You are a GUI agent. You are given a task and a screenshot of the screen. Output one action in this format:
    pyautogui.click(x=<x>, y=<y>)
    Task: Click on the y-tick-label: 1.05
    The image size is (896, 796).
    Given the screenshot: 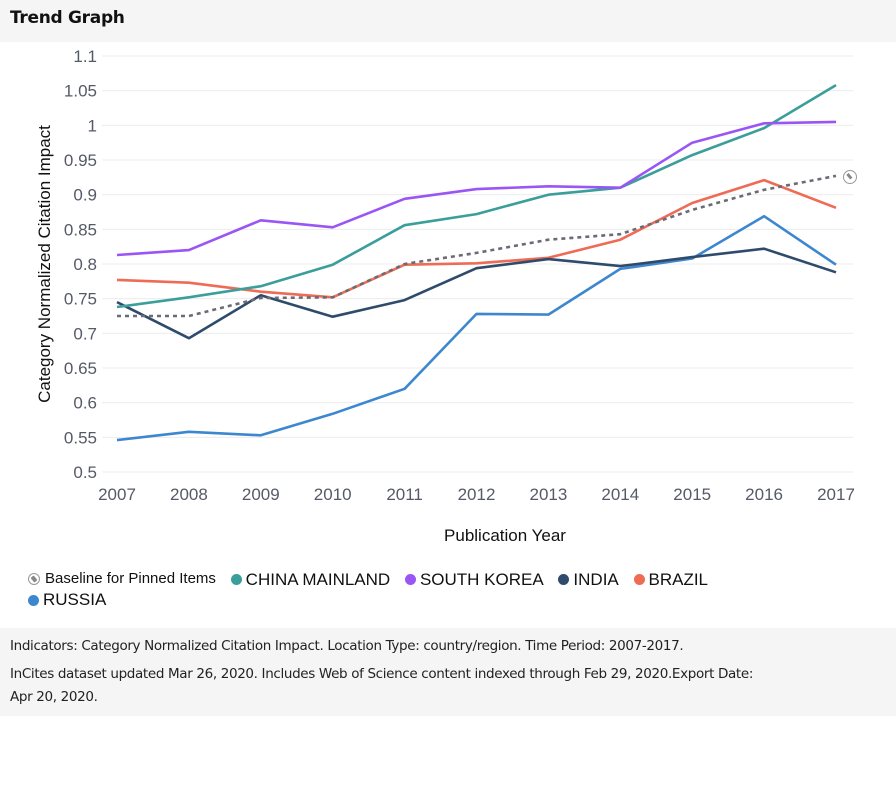 What is the action you would take?
    pyautogui.click(x=80, y=91)
    